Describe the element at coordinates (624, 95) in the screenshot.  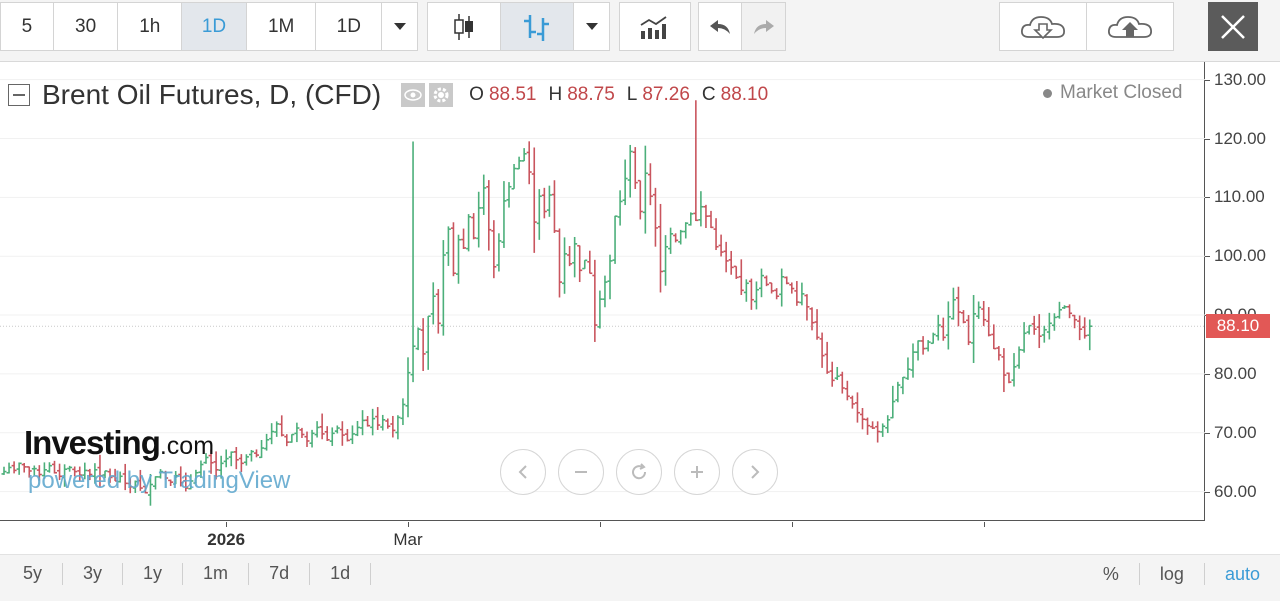
I see `ohlc-values: O 88.51 H 88.75 L 87.26 C 88.10` at that location.